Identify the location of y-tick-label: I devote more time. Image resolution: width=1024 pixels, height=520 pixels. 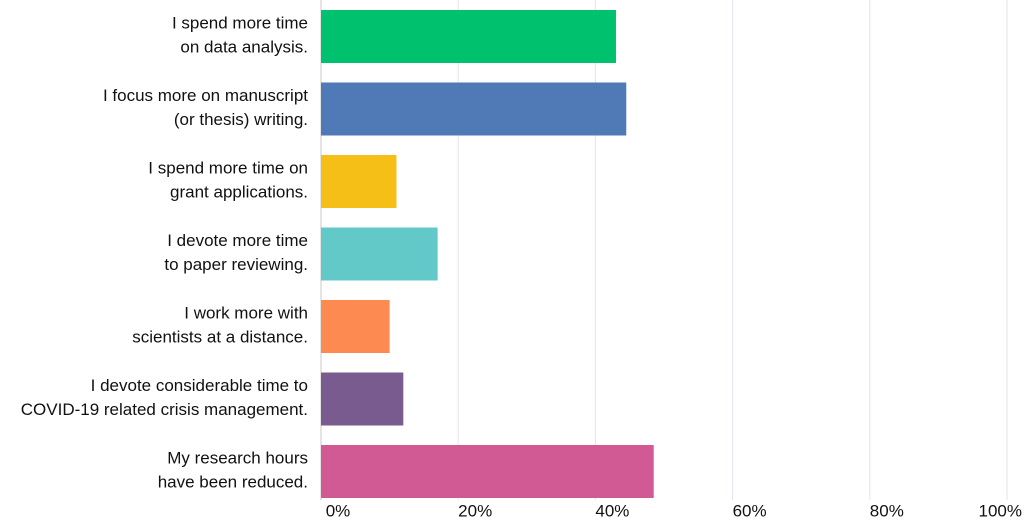
(237, 240).